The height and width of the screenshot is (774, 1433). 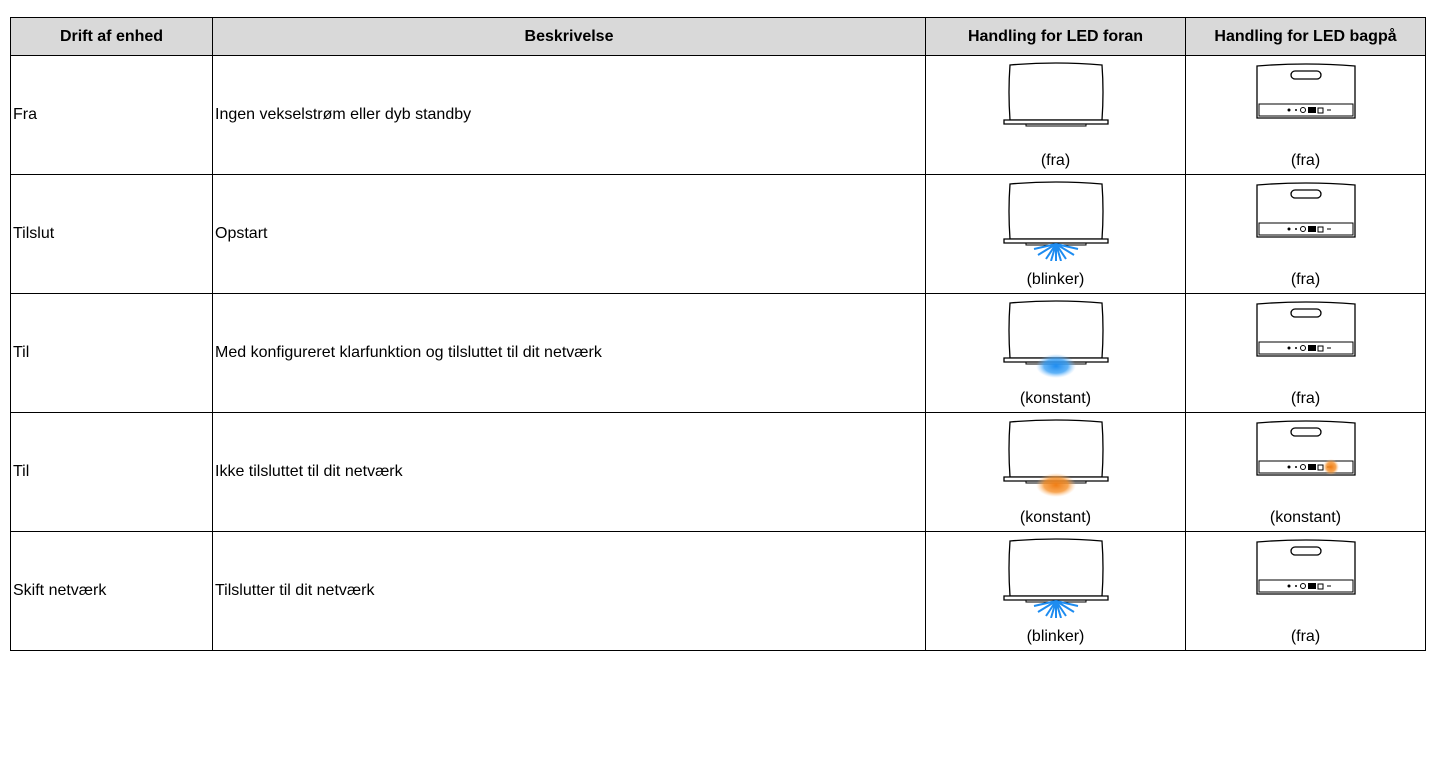 What do you see at coordinates (569, 472) in the screenshot?
I see `description: Ikke tilsluttet til dit netværk` at bounding box center [569, 472].